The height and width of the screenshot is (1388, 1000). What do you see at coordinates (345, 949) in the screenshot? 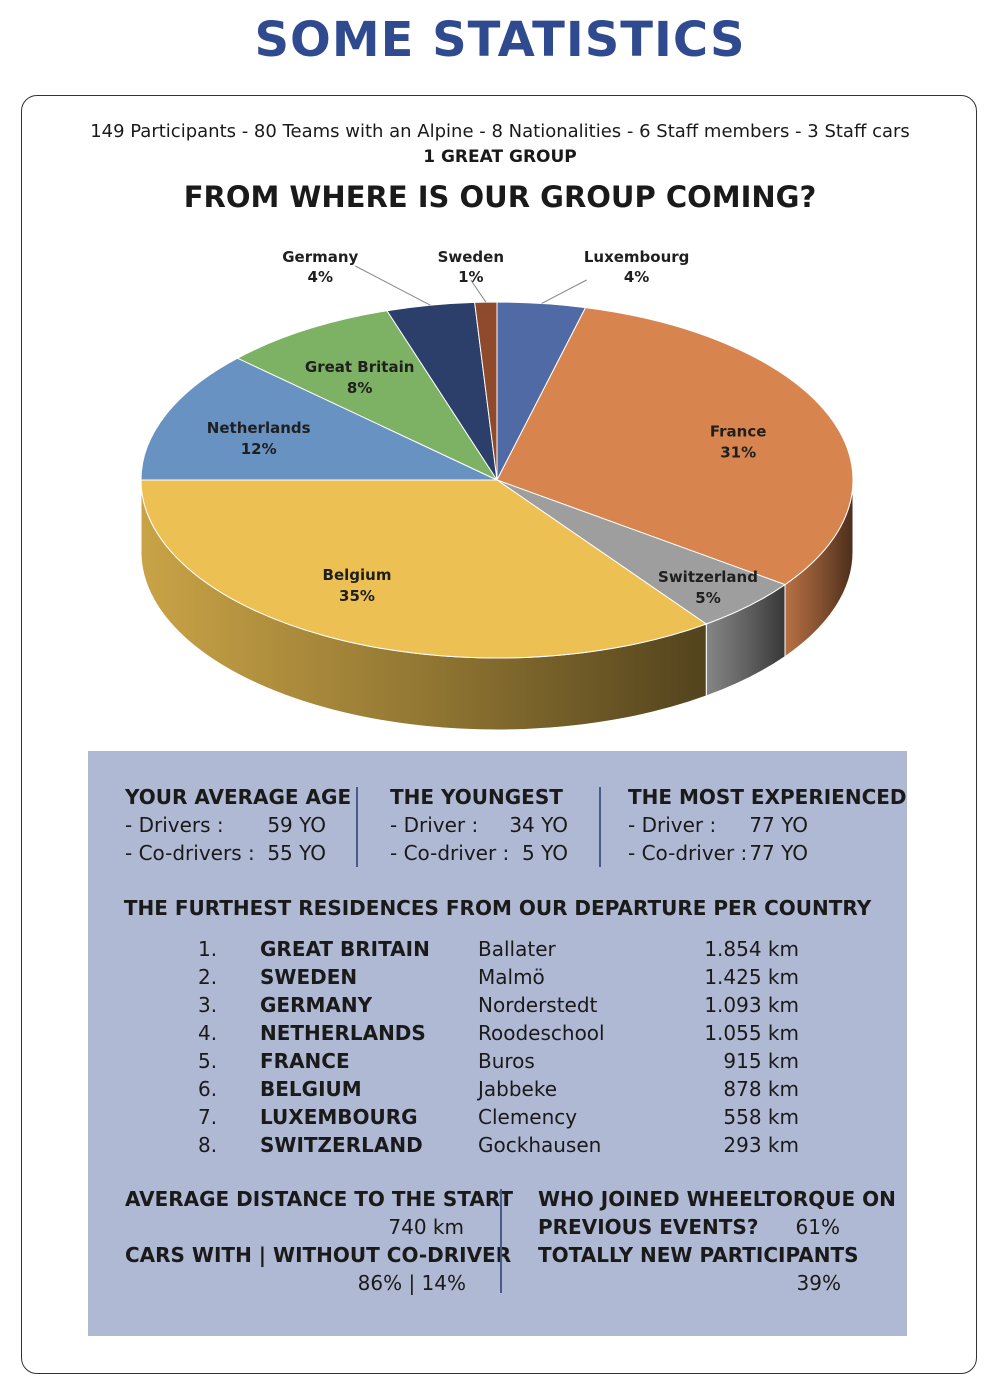
I see `residence-country: GREAT BRITAIN` at bounding box center [345, 949].